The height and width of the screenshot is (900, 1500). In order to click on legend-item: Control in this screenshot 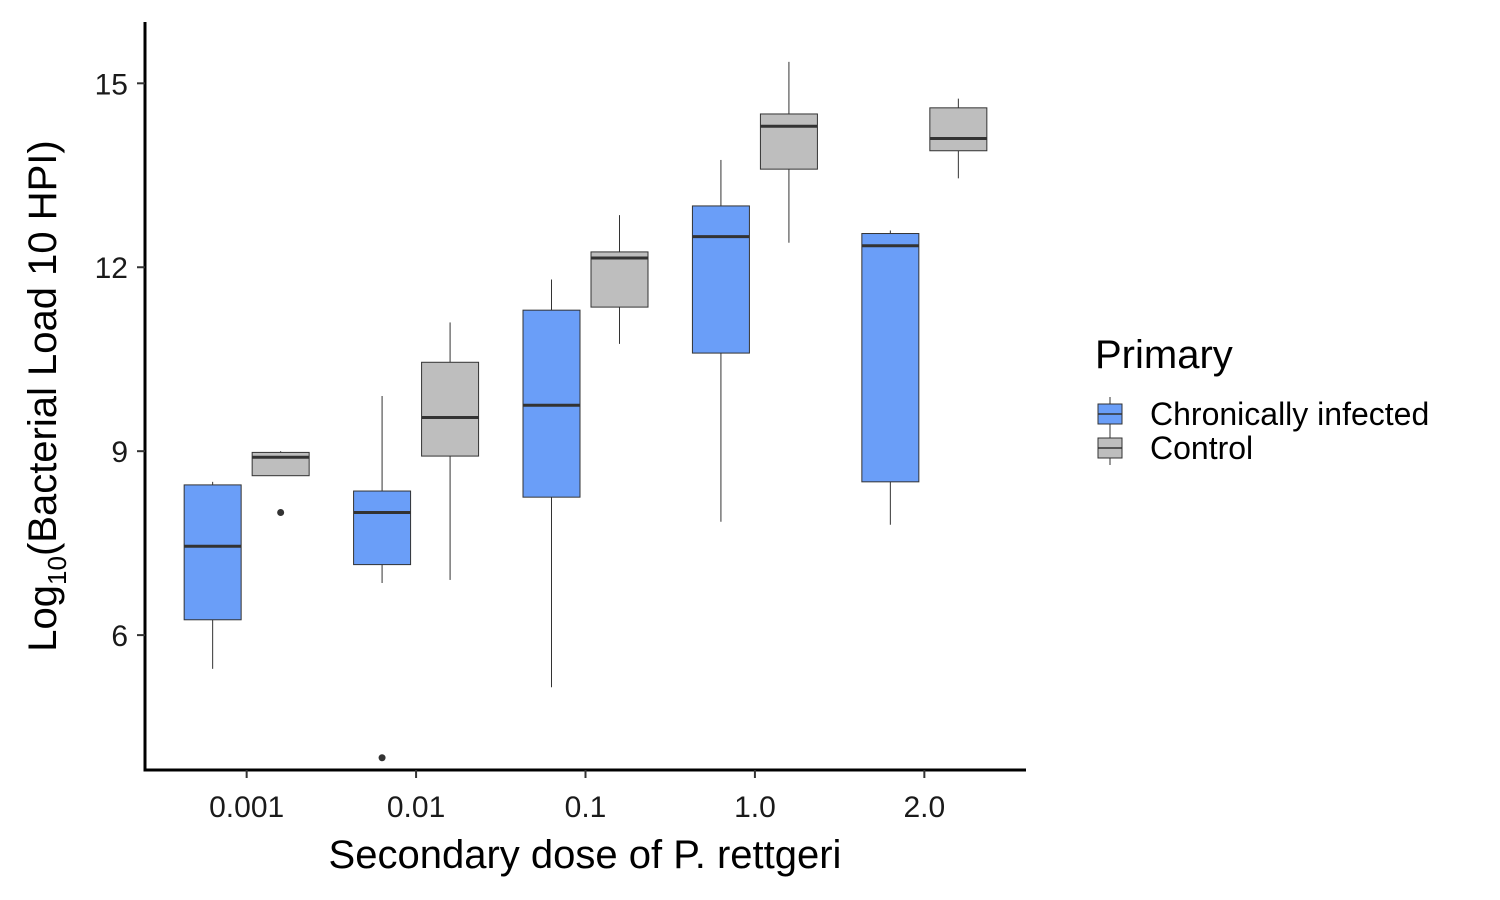, I will do `click(1175, 448)`.